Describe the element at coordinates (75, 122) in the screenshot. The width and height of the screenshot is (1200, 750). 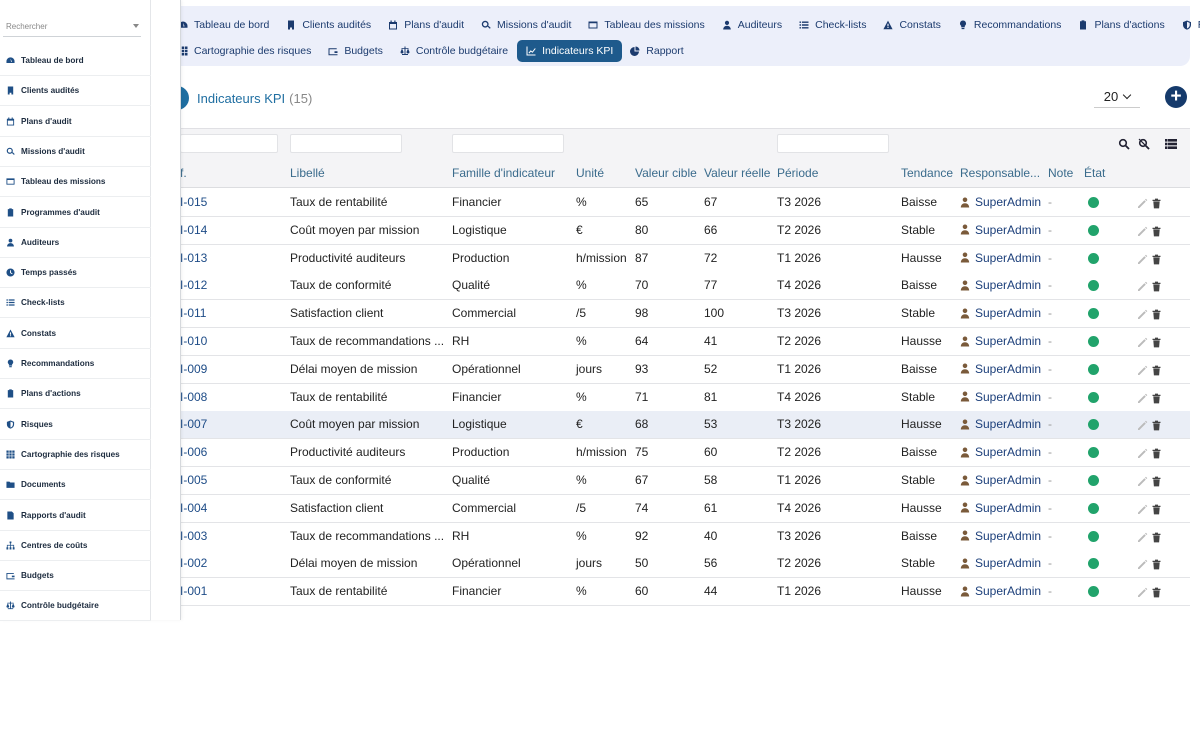
I see `sidebar-item-plans-d-audit: Plans d'audit` at that location.